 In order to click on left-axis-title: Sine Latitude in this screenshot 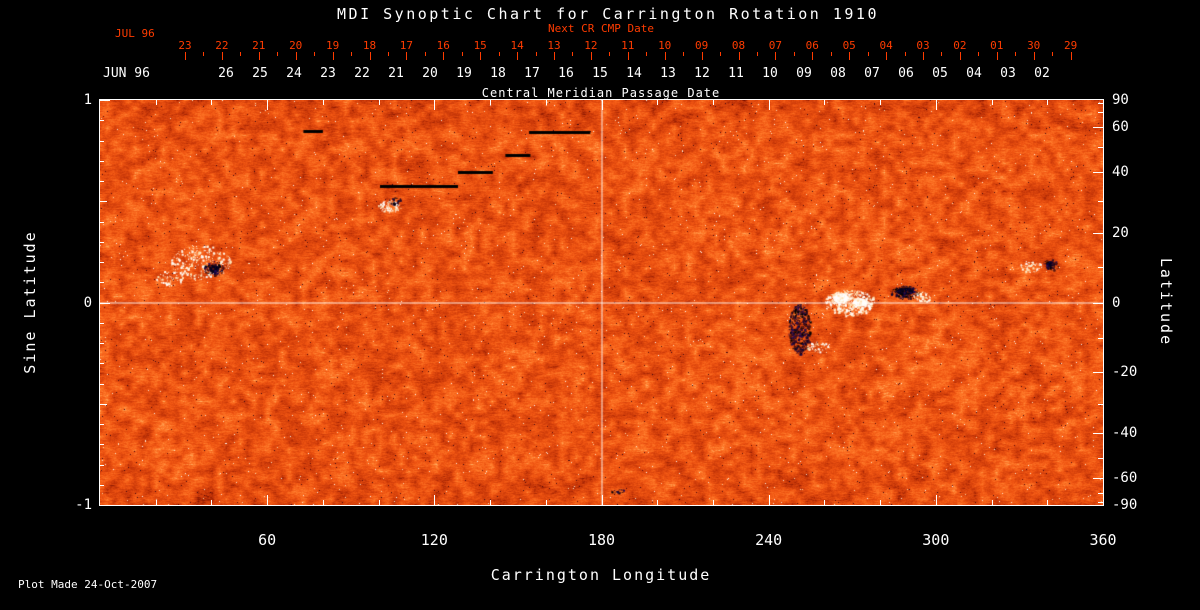, I will do `click(30, 302)`.